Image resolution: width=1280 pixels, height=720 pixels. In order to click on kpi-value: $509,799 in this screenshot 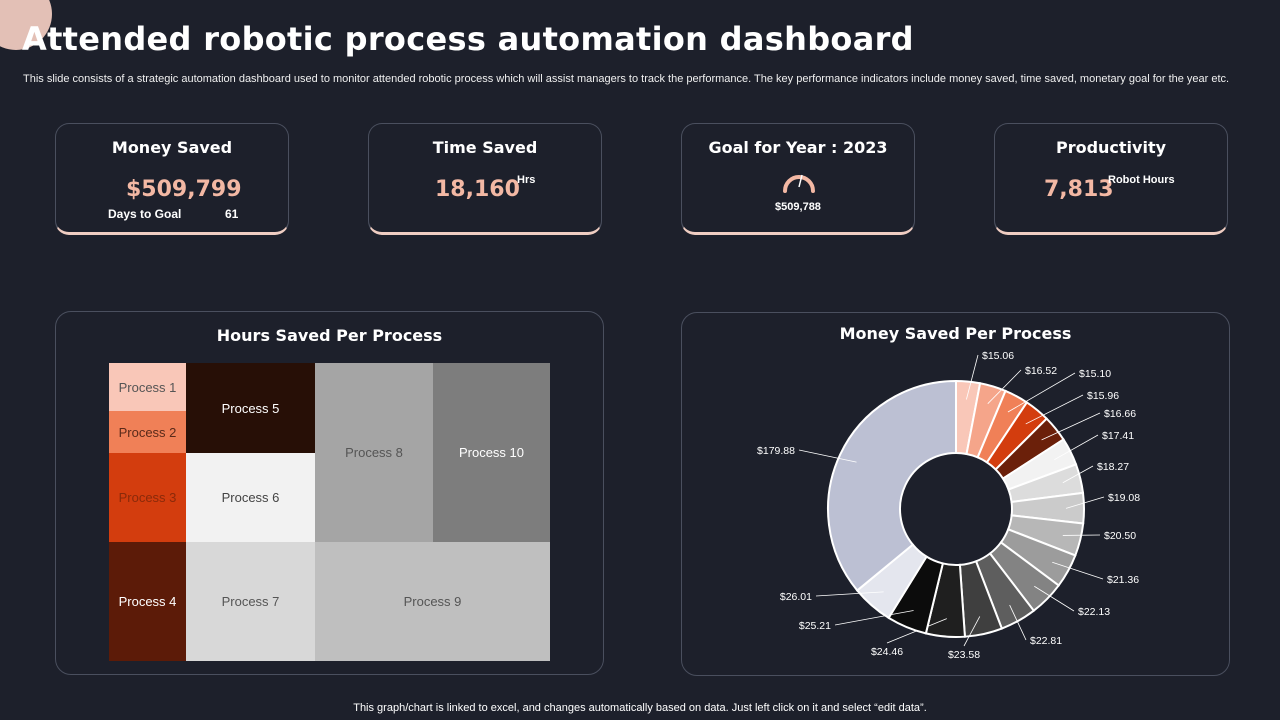, I will do `click(184, 189)`.